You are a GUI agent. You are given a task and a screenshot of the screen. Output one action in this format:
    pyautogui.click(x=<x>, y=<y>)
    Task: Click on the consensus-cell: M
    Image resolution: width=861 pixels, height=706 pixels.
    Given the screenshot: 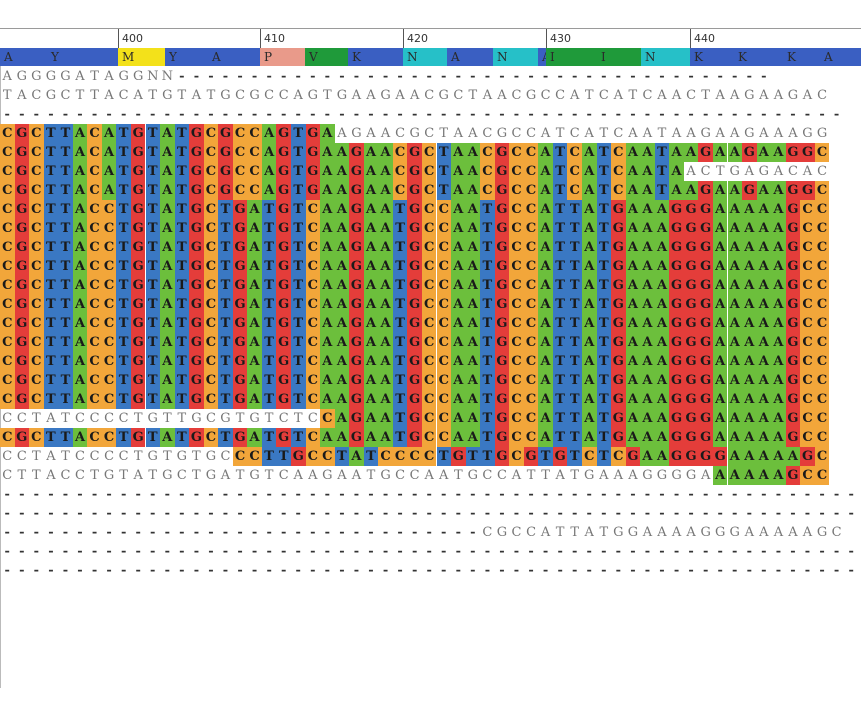 What is the action you would take?
    pyautogui.click(x=141, y=57)
    